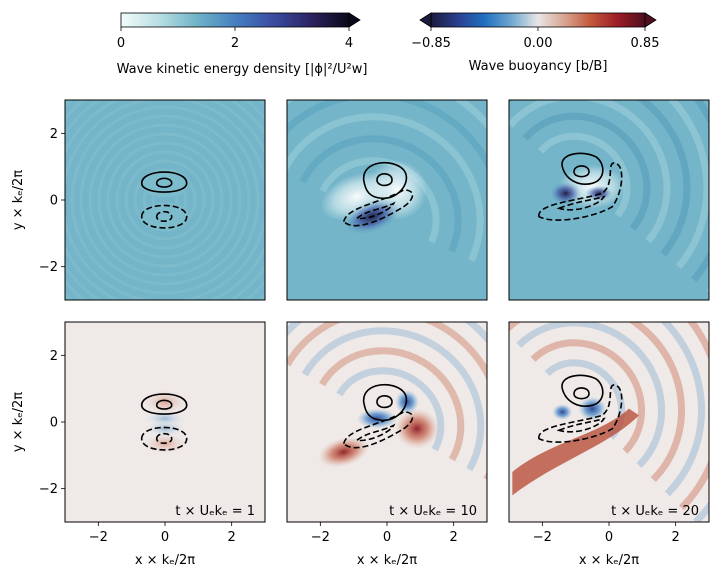 This screenshot has height=584, width=724. Describe the element at coordinates (242, 69) in the screenshot. I see `energy-colorbar-label: Wave kinetic energy density [|ϕ|²/U²w]` at that location.